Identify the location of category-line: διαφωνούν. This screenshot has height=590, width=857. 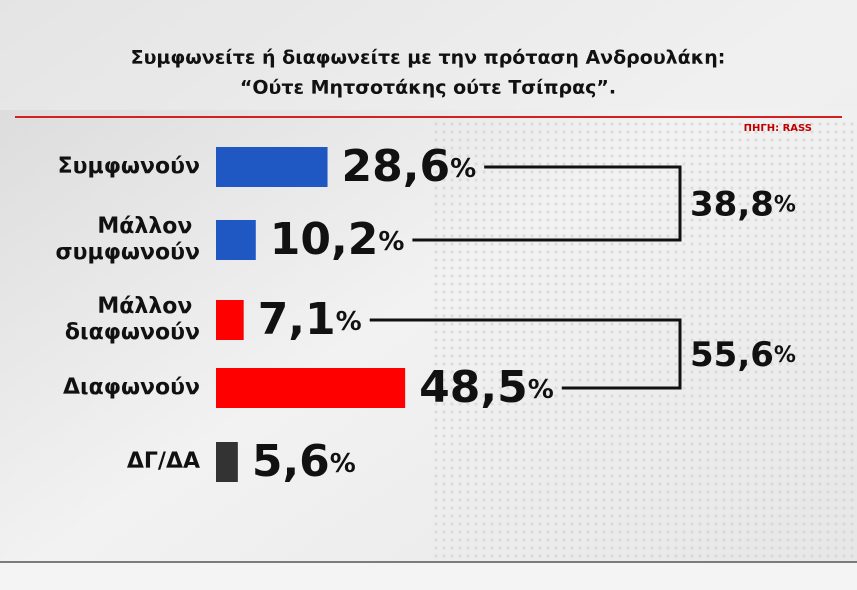
(132, 332).